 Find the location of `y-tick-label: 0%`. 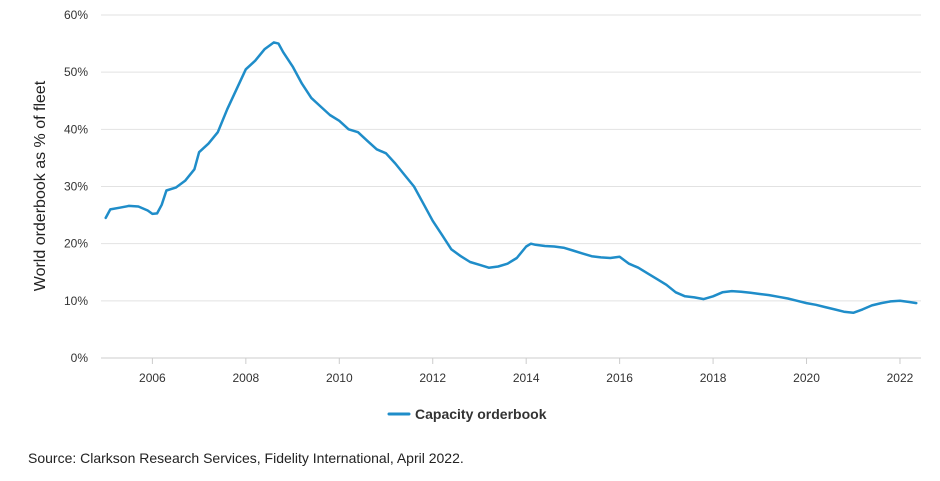

y-tick-label: 0% is located at coordinates (80, 358).